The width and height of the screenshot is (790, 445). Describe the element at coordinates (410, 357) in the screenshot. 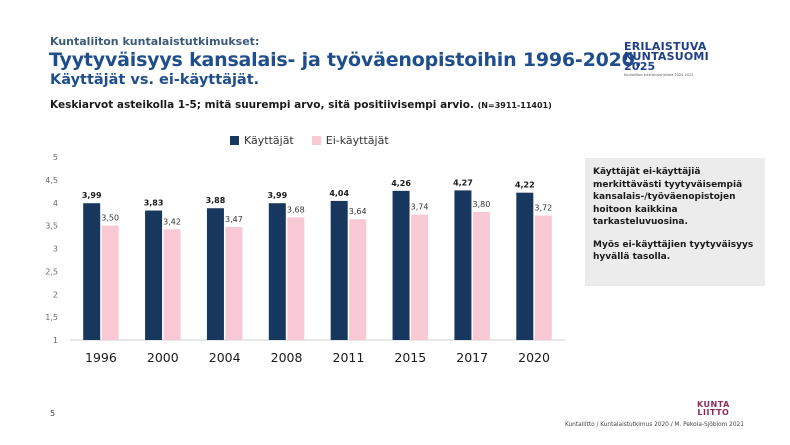

I see `x-tick-label: 2015` at that location.